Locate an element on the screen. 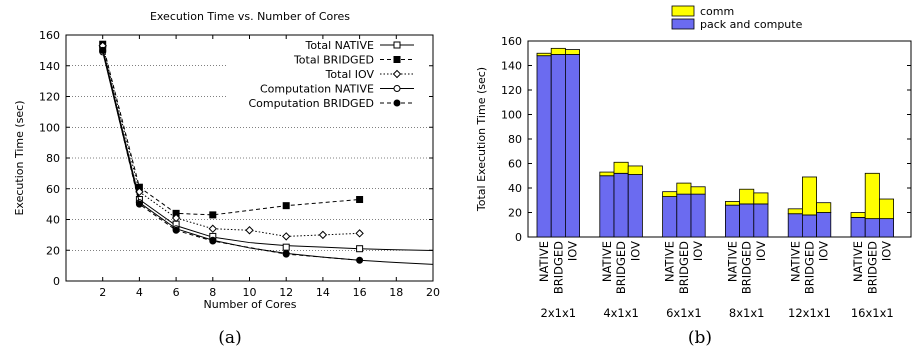 The height and width of the screenshot is (352, 921). group-label: 2x1x1 is located at coordinates (559, 313).